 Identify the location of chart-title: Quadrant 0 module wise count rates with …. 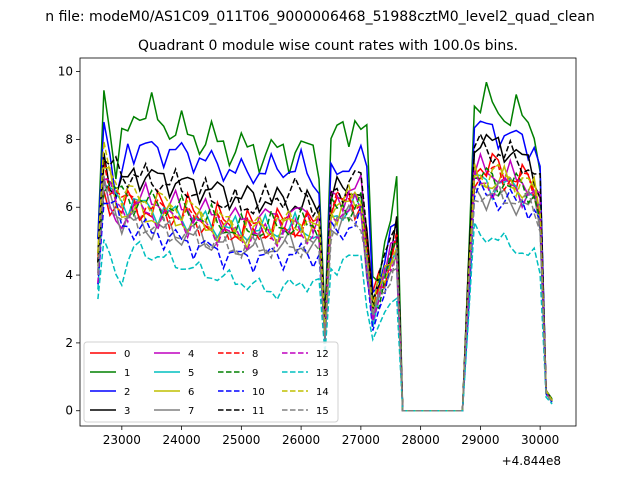
(328, 46).